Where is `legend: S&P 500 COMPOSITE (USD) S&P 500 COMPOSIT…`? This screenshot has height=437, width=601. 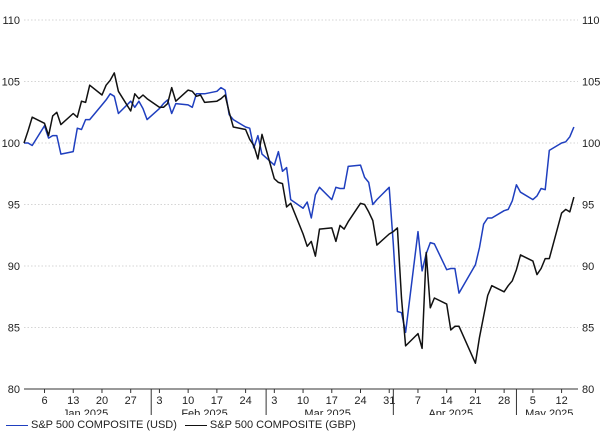 legend: S&P 500 COMPOSITE (USD) S&P 500 COMPOSIT… is located at coordinates (185, 425).